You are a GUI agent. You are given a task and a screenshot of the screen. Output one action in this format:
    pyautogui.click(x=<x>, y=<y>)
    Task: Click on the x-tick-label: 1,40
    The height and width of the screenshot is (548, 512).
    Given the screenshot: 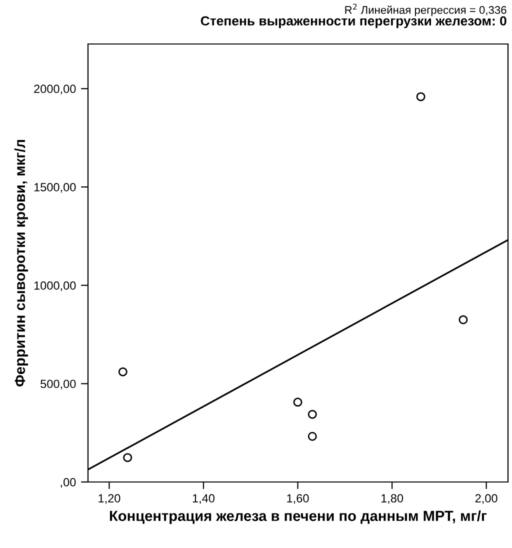 What is the action you would take?
    pyautogui.click(x=203, y=499)
    